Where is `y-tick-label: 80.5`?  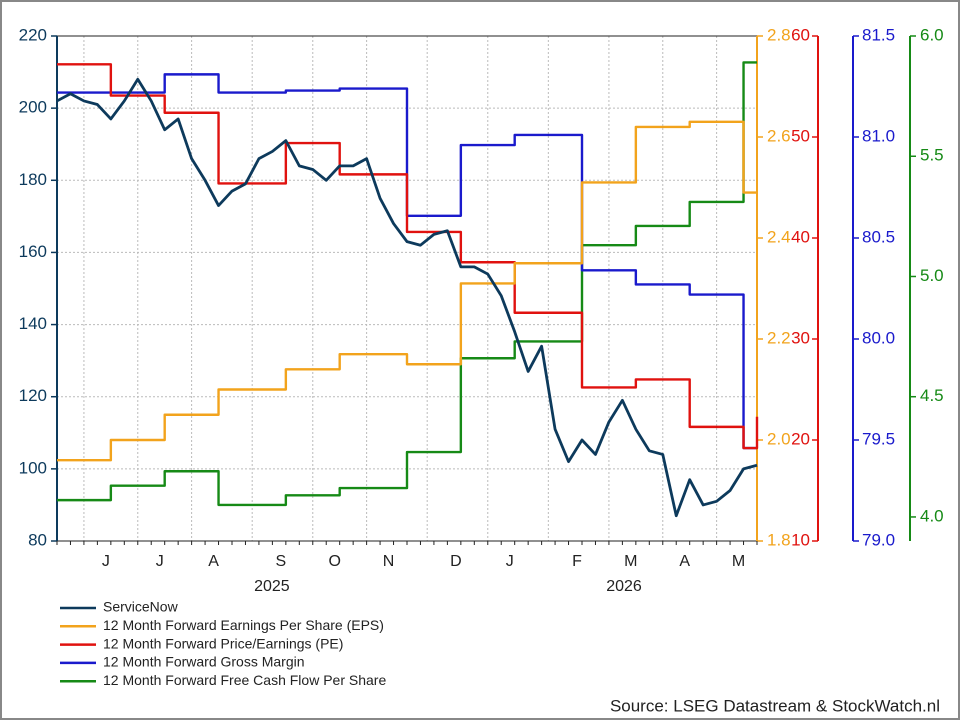
y-tick-label: 80.5 is located at coordinates (878, 236).